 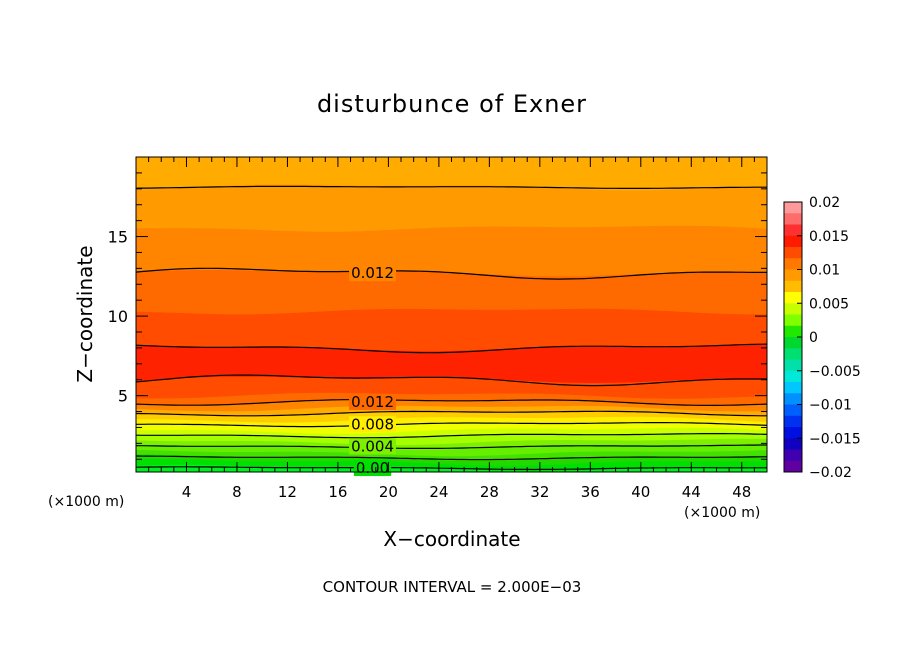 What do you see at coordinates (85, 313) in the screenshot?
I see `y-axis-label: Z−coordinate` at bounding box center [85, 313].